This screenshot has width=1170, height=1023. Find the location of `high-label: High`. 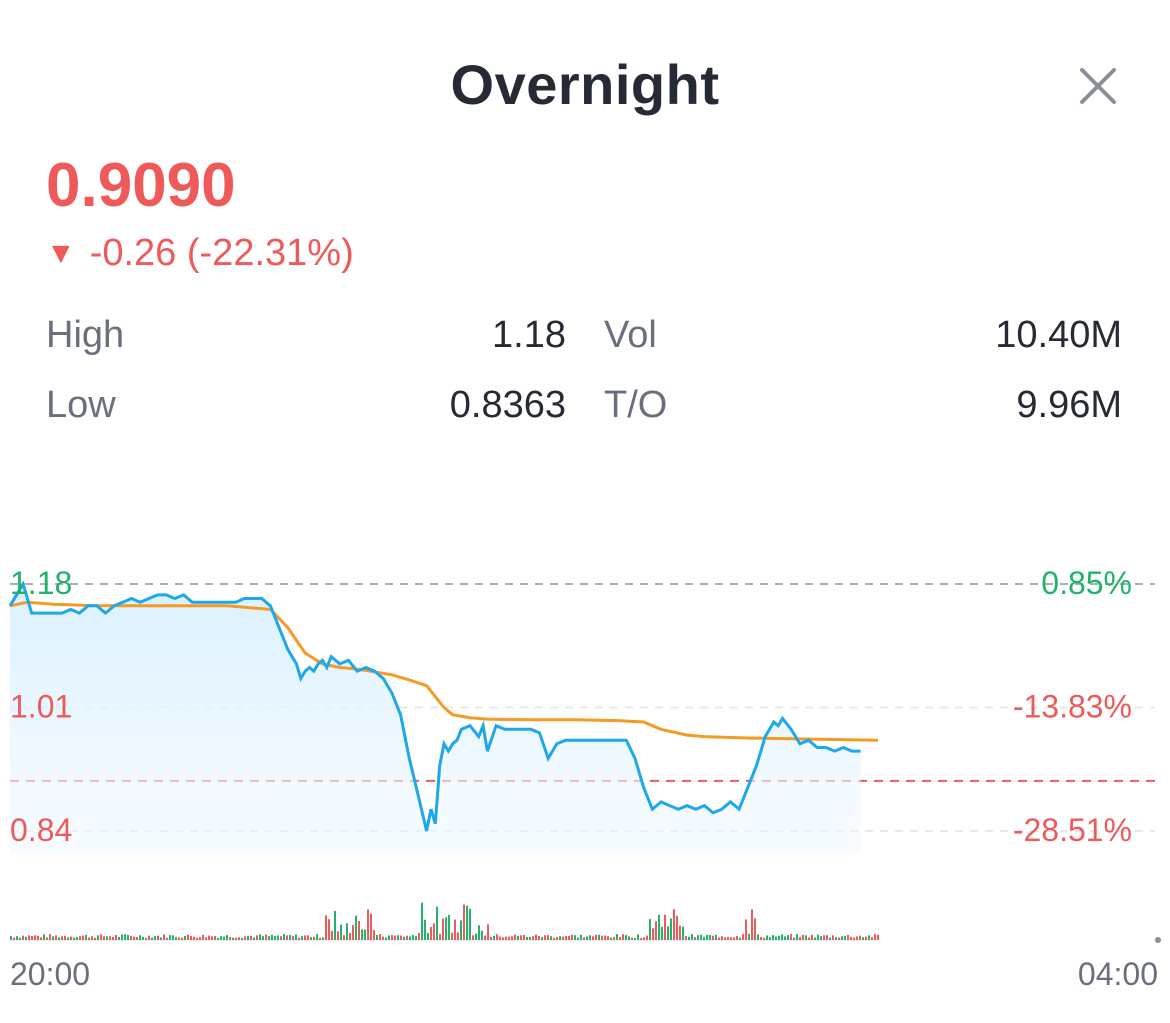

high-label: High is located at coordinates (85, 335).